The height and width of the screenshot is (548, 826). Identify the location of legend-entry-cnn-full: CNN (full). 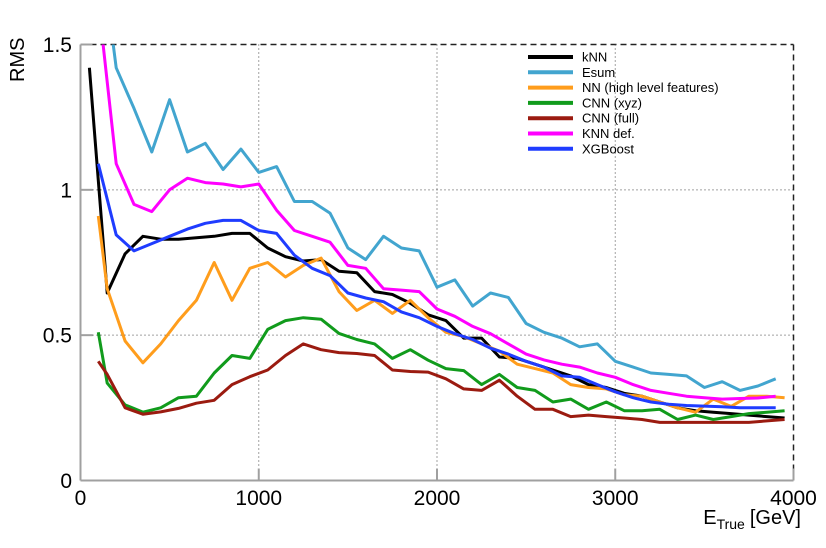
(583, 118).